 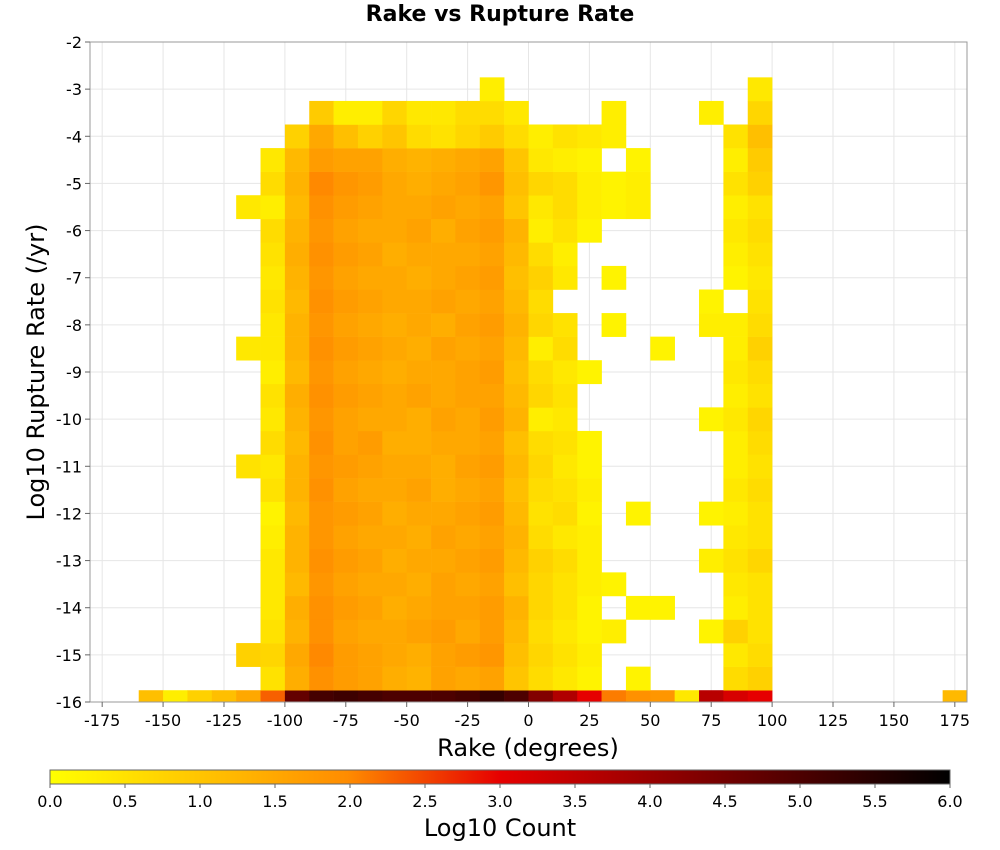 I want to click on x-tick-label: -150, so click(x=163, y=720).